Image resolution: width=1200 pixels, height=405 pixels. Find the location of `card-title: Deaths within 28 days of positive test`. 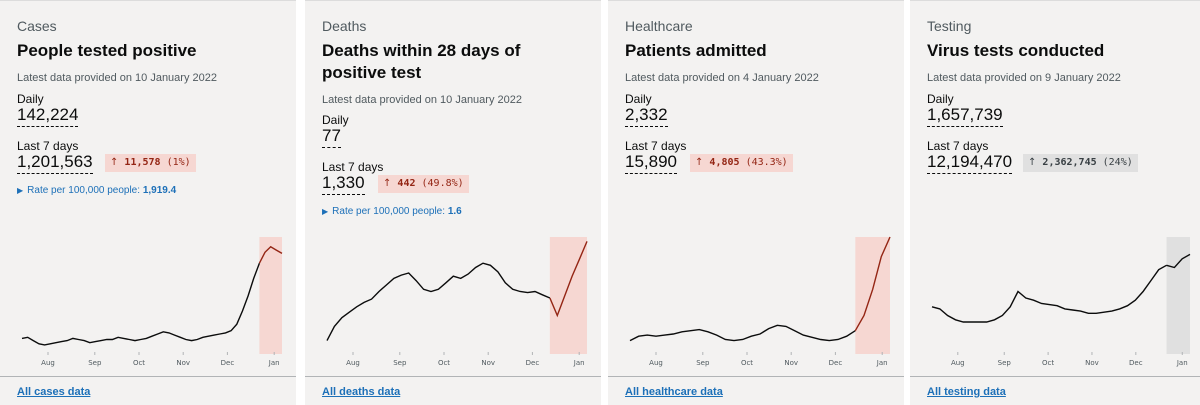

card-title: Deaths within 28 days of positive test is located at coordinates (421, 61).